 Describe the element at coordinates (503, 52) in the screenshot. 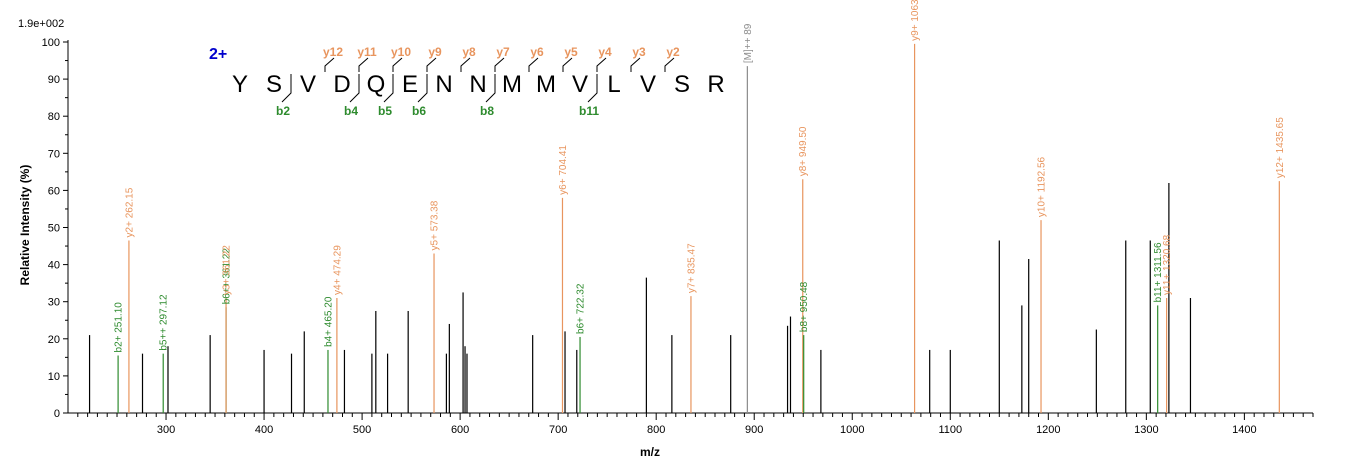

I see `y-ion-label: y7` at that location.